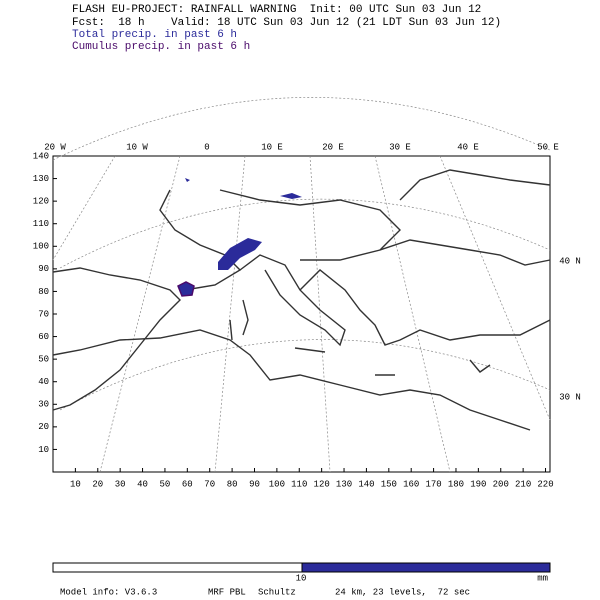 The image size is (600, 600). Describe the element at coordinates (43, 427) in the screenshot. I see `y-tick-label: 20` at that location.